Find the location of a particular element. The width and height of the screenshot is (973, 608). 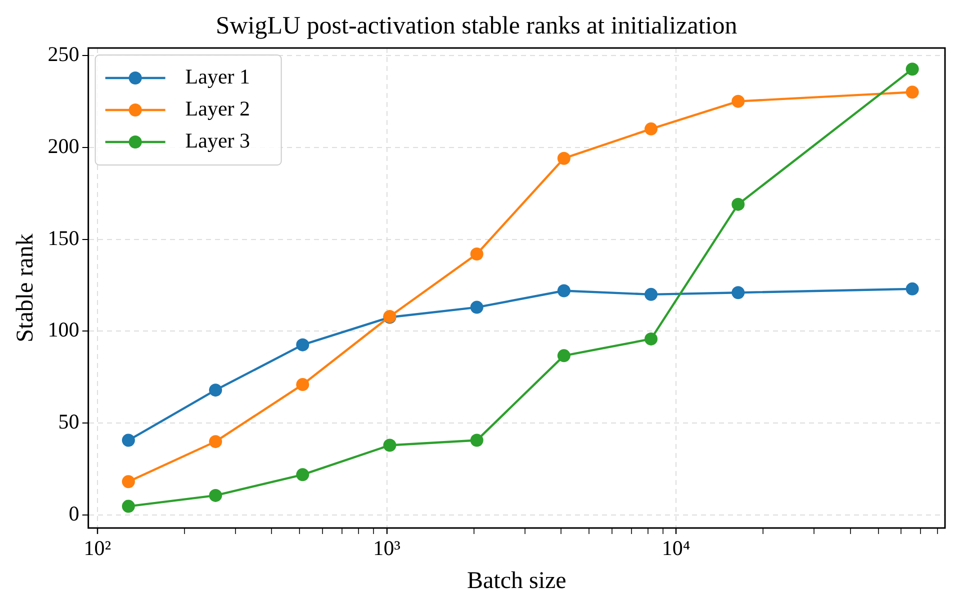

y-tick-label: 150 is located at coordinates (64, 238).